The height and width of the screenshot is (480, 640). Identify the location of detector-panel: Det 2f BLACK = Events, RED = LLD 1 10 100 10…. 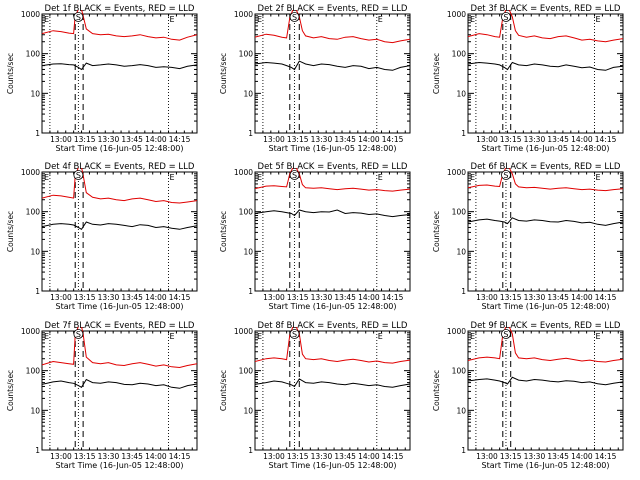
(315, 78).